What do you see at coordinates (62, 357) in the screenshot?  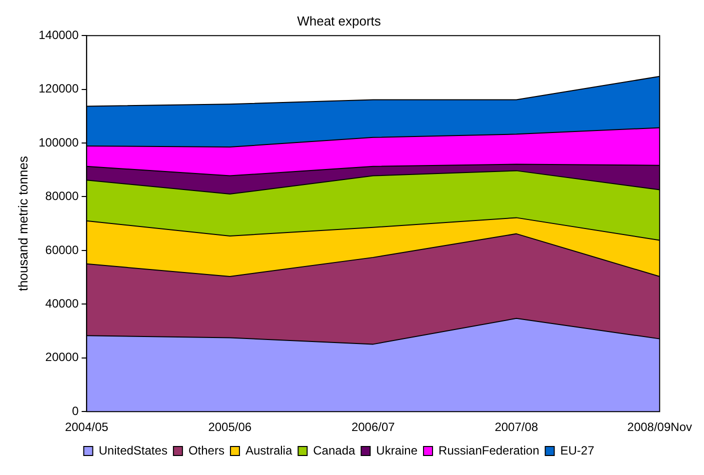 I see `y-tick-label: 20000` at bounding box center [62, 357].